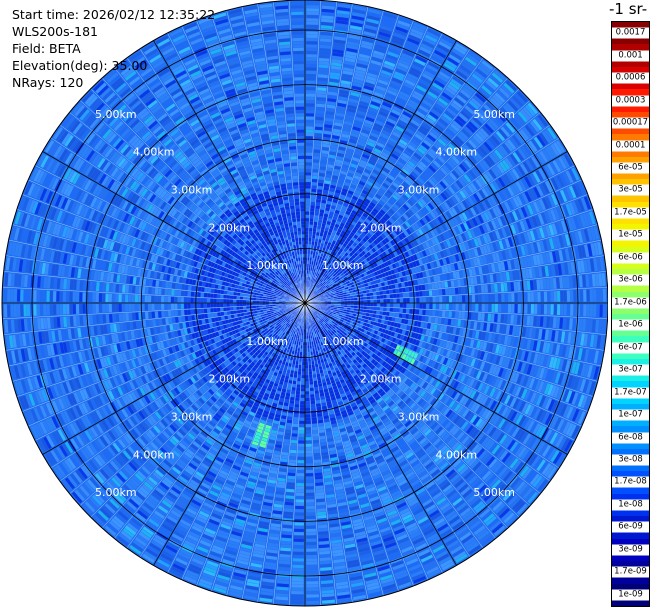 This screenshot has width=650, height=610. I want to click on elevation-label: Elevation(deg): 35.00, so click(80, 65).